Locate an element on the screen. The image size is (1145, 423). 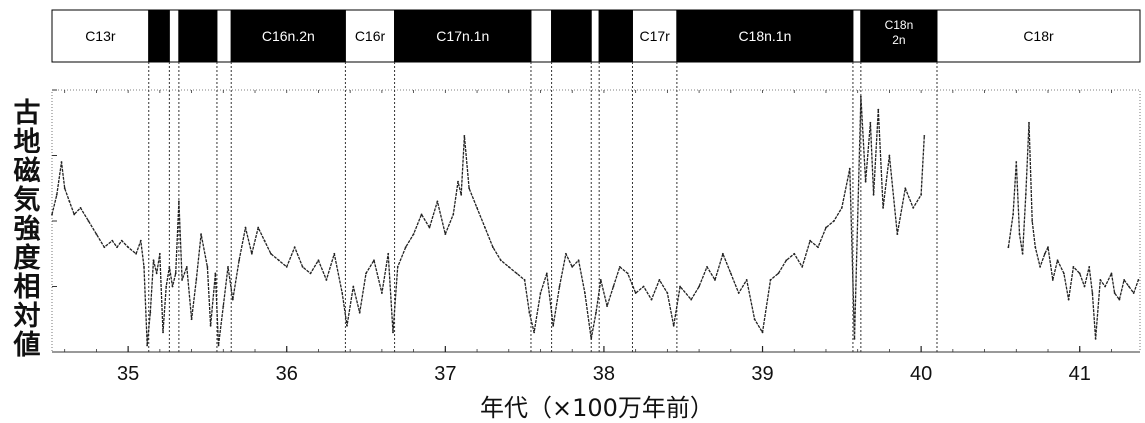
y-axis-title: 古地磁気強度相対値 is located at coordinates (24, 228).